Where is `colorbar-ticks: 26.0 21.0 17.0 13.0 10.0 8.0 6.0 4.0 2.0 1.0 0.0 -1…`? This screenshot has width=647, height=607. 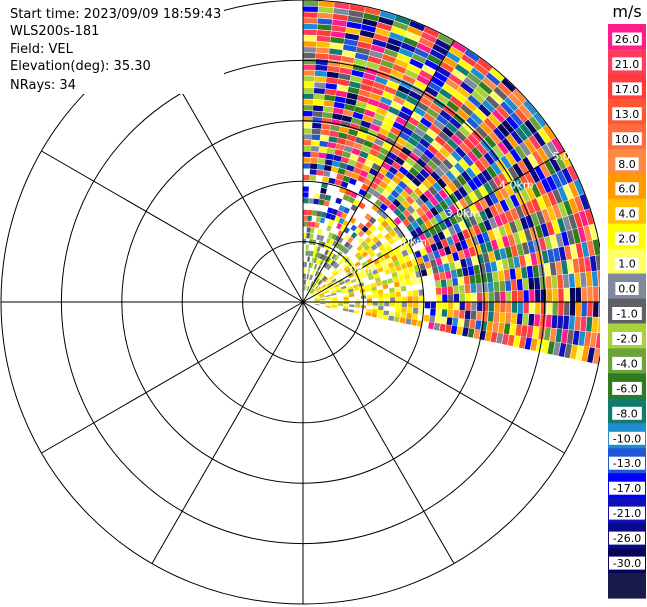 colorbar-ticks: 26.0 21.0 17.0 13.0 10.0 8.0 6.0 4.0 2.0 1.0 0.0 -1… is located at coordinates (627, 301).